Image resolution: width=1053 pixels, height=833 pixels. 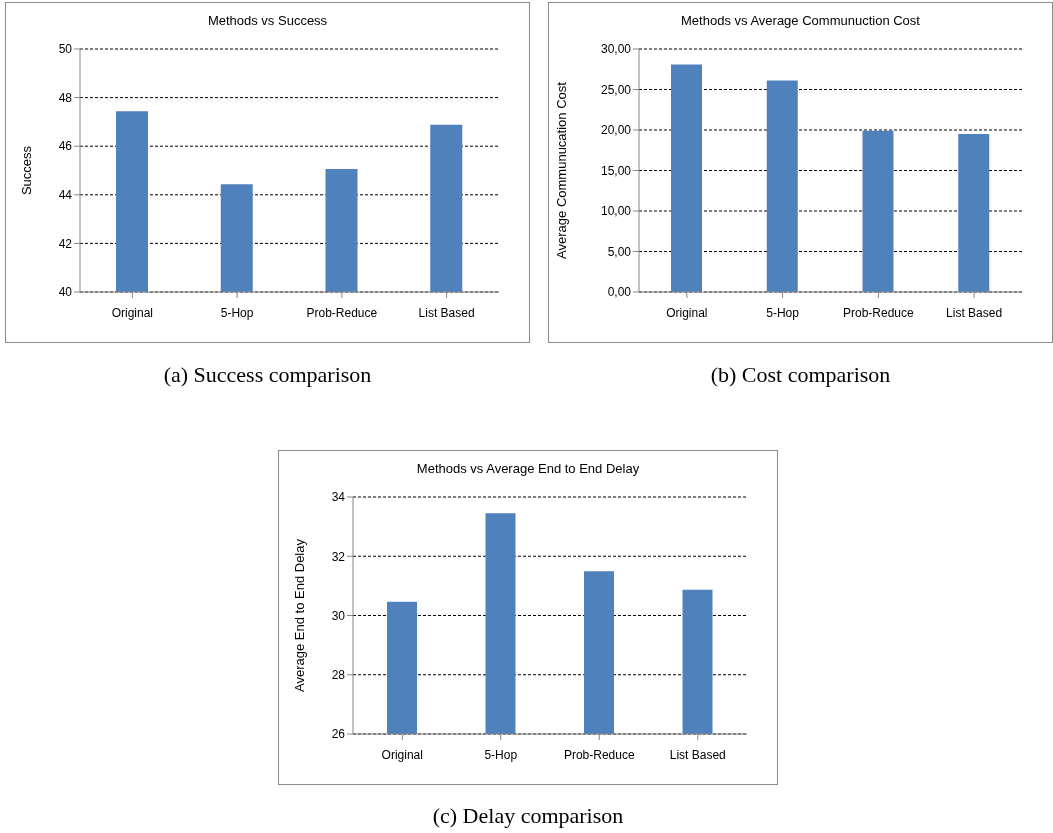 What do you see at coordinates (26, 170) in the screenshot?
I see `y-axis-title: Success` at bounding box center [26, 170].